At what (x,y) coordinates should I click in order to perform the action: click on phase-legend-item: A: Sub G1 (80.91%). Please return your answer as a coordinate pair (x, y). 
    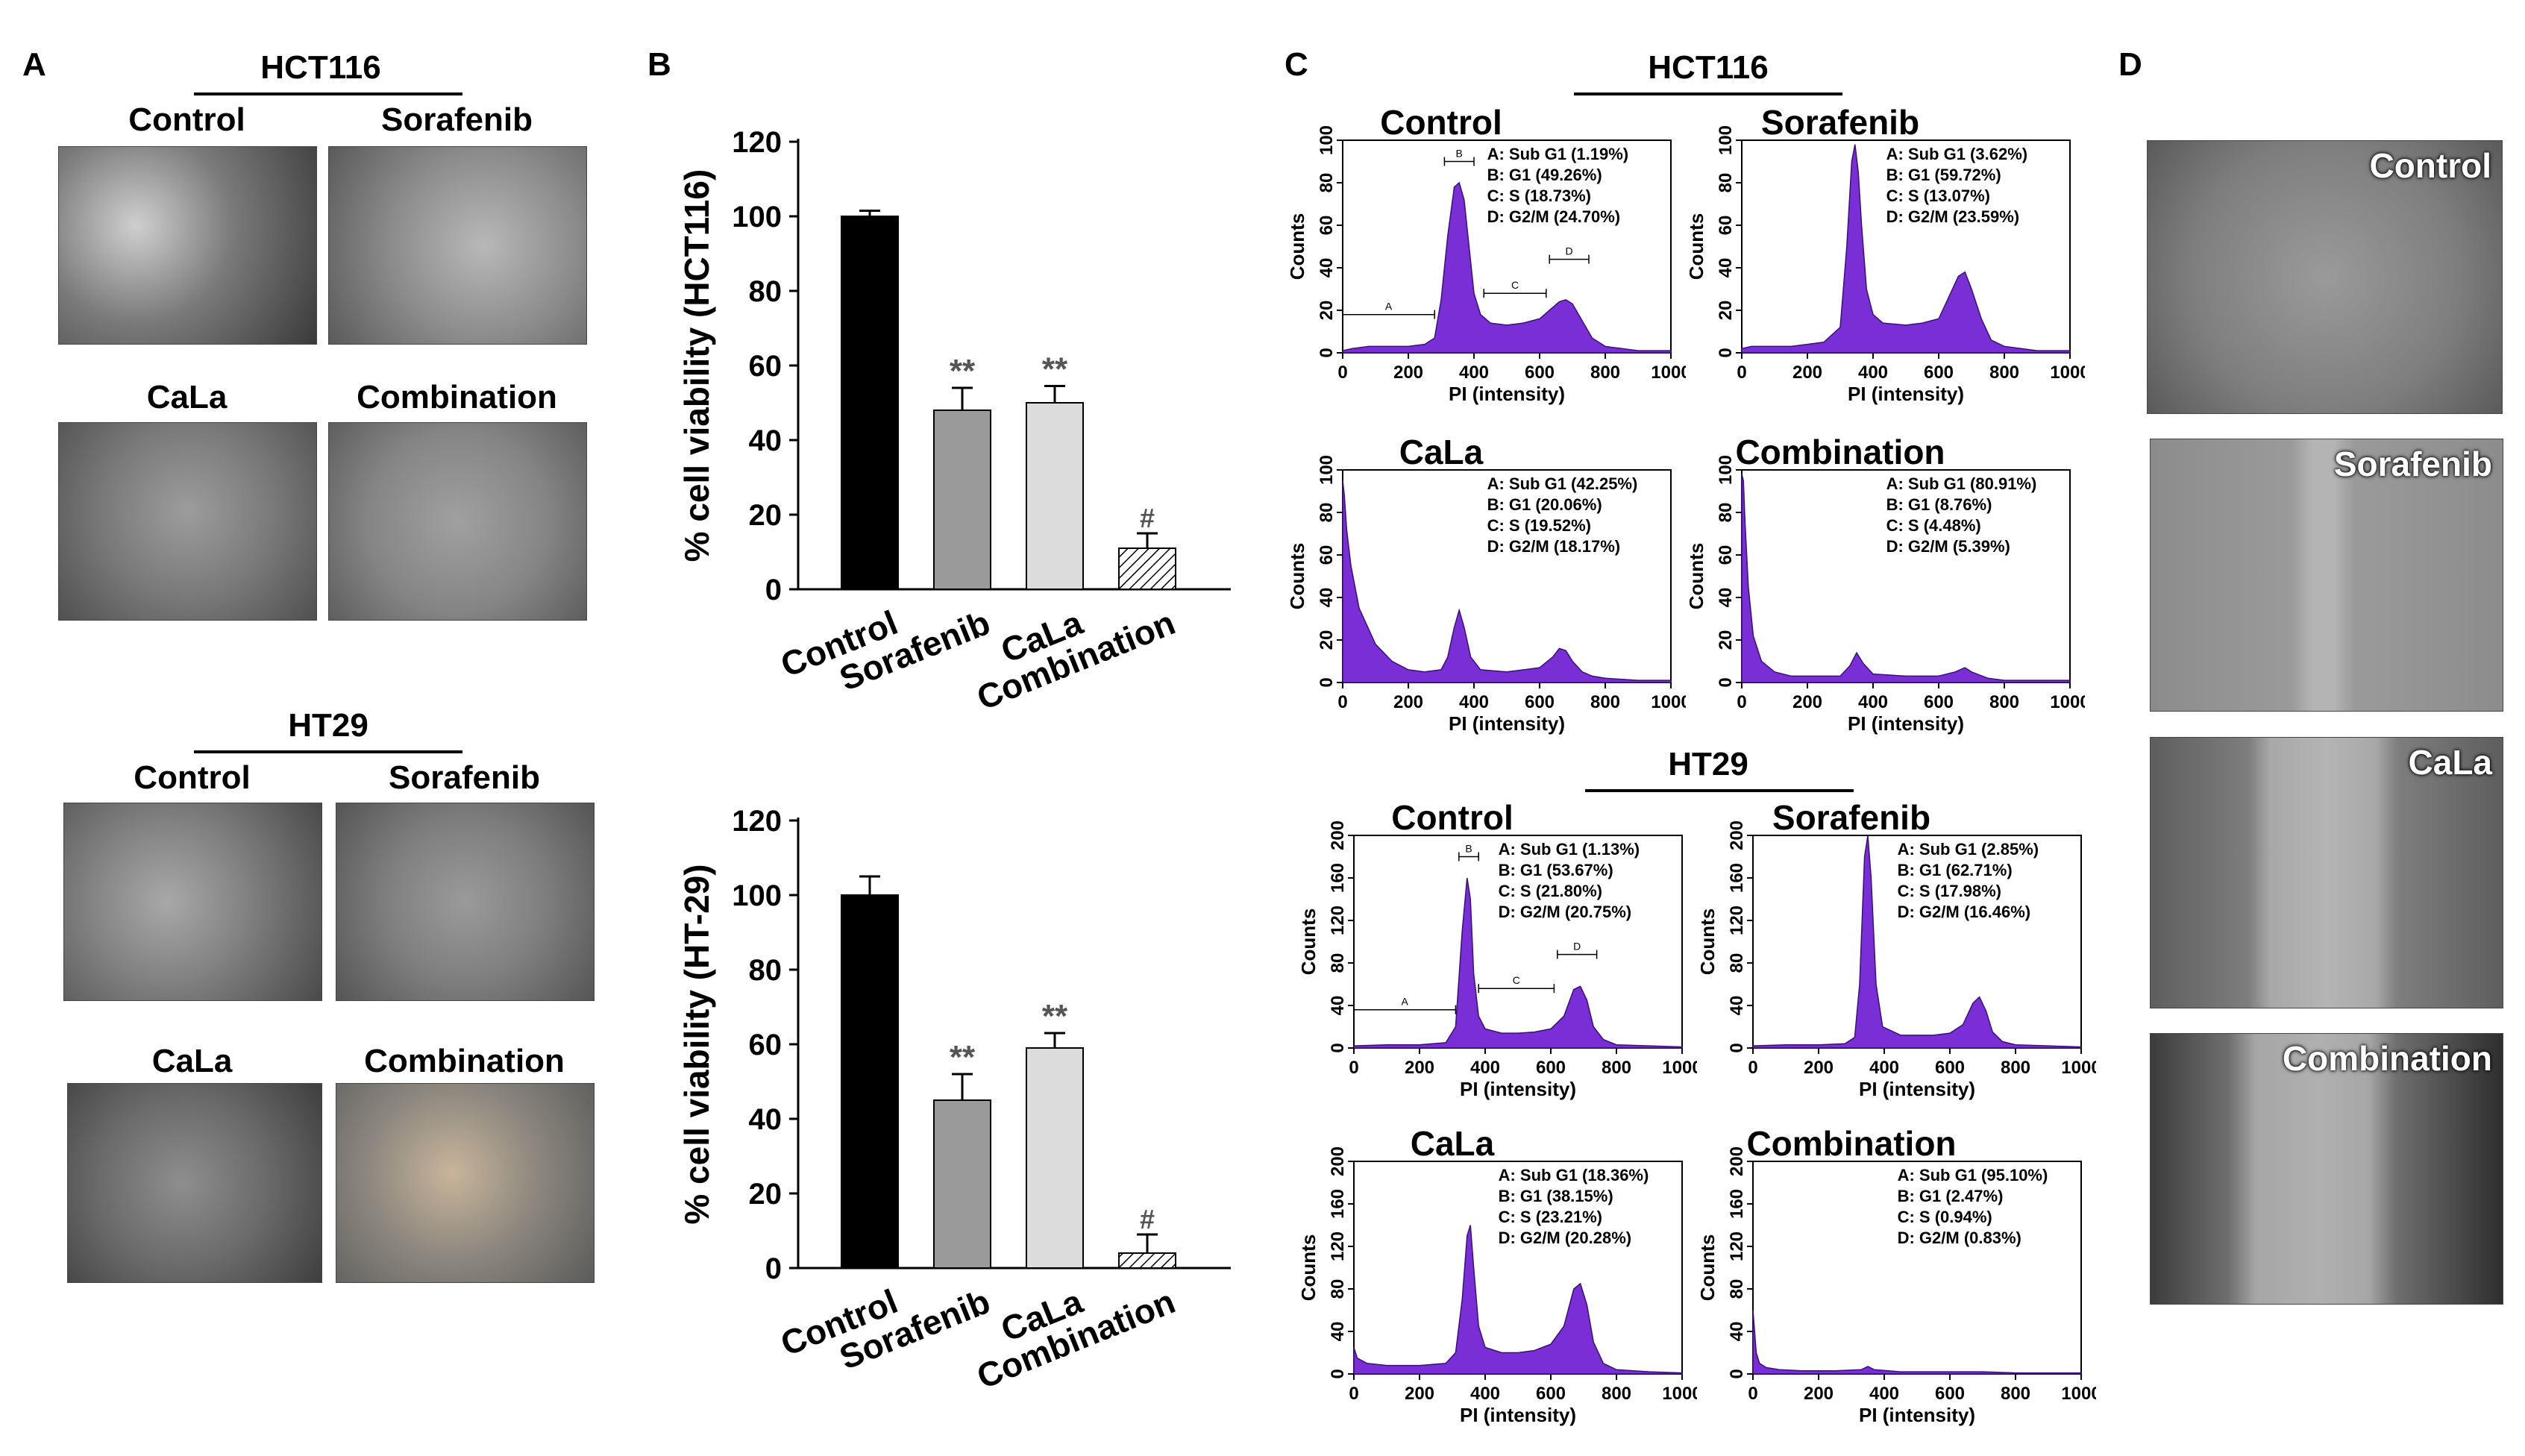
    Looking at the image, I should click on (1962, 483).